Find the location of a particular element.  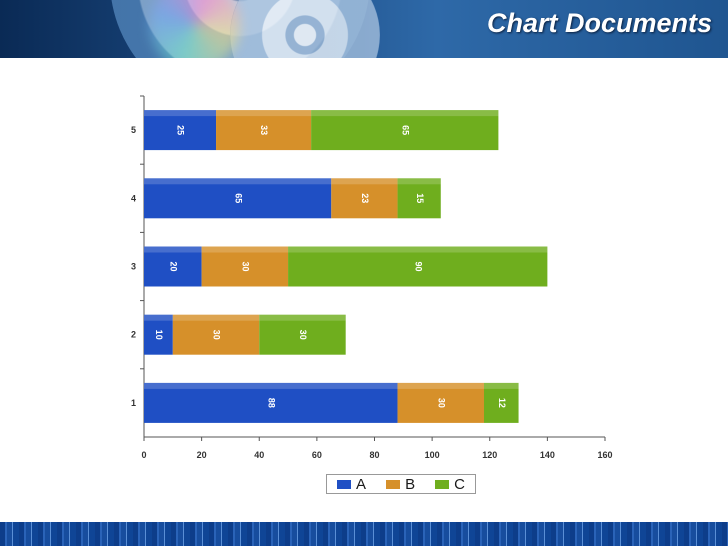

data-label: 88 is located at coordinates (271, 403).